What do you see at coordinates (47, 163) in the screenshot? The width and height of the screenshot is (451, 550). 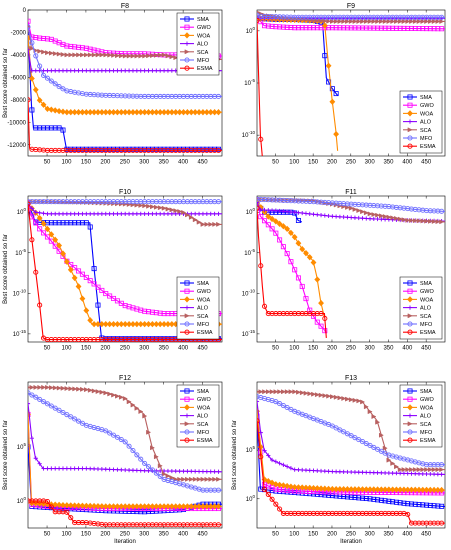 I see `x-tick-label: 50` at bounding box center [47, 163].